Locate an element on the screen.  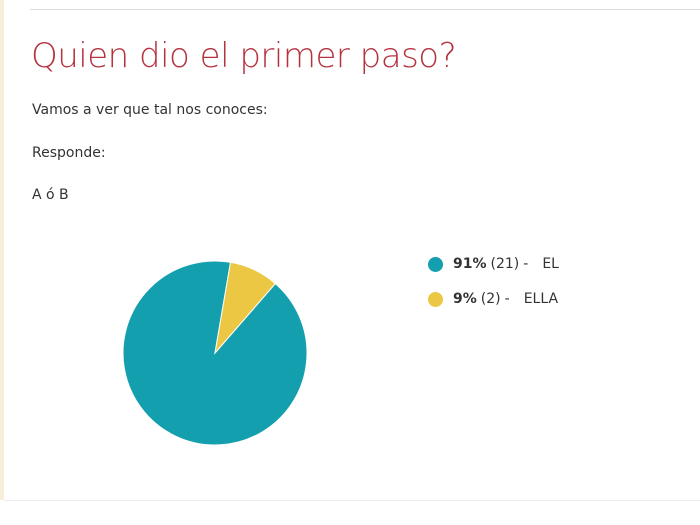
poll-options-text: A ó B is located at coordinates (50, 195).